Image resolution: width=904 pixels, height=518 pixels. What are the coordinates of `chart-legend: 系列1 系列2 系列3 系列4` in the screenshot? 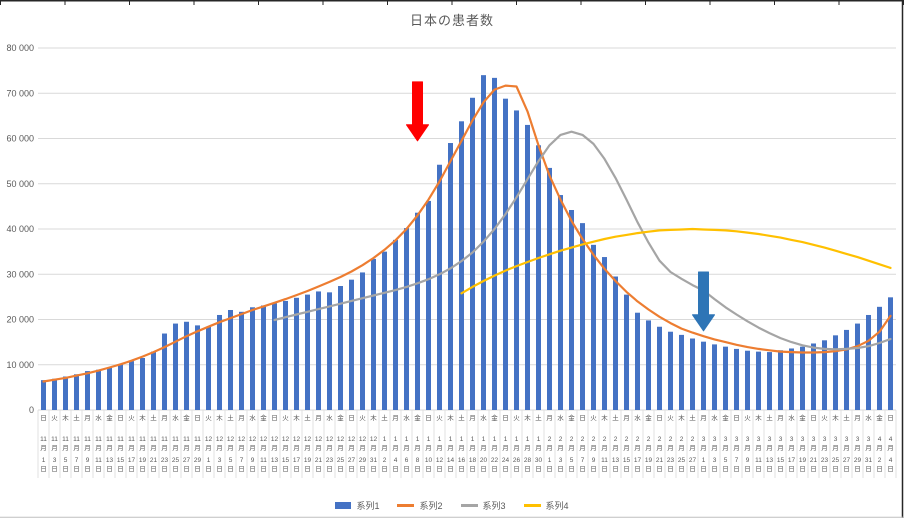 It's located at (452, 505).